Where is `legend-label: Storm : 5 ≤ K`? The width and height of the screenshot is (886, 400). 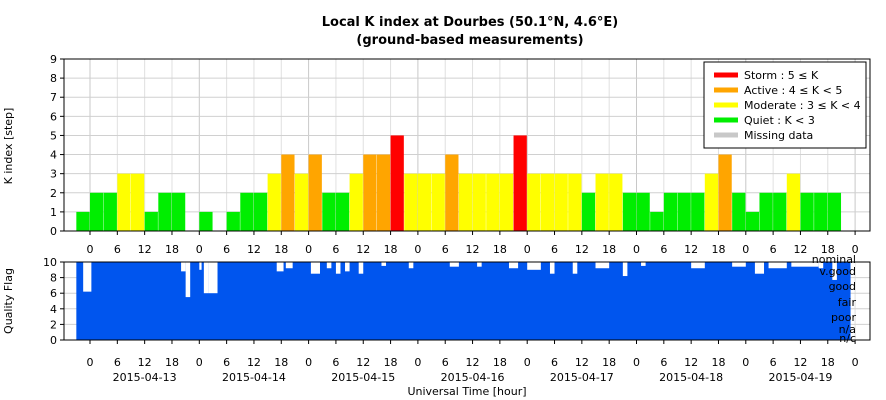
legend-label: Storm : 5 ≤ K is located at coordinates (781, 75).